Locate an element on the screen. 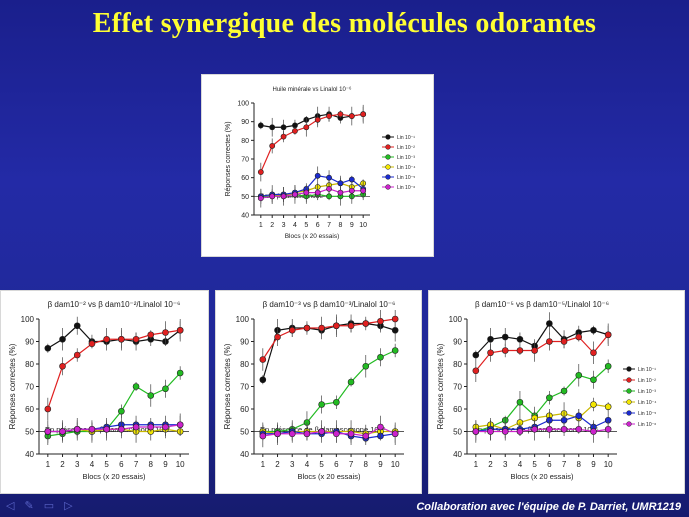 The height and width of the screenshot is (517, 689). y-tick-label: 60 is located at coordinates (244, 409).